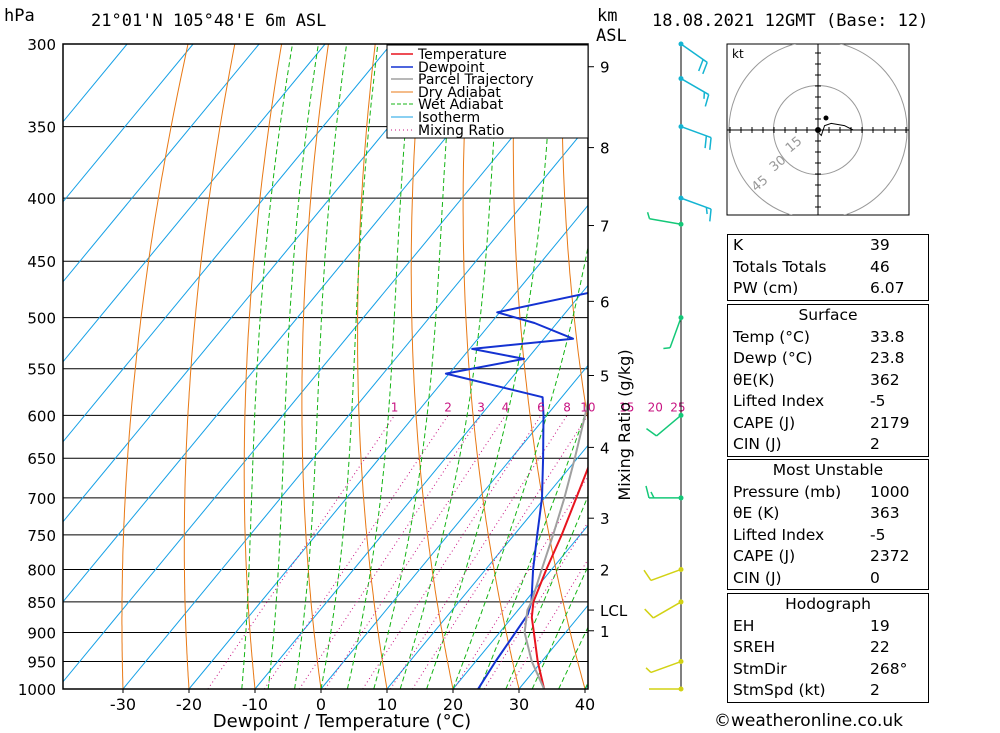 Image resolution: width=1000 pixels, height=733 pixels. What do you see at coordinates (41, 45) in the screenshot?
I see `pressure-tick-label: 300` at bounding box center [41, 45].